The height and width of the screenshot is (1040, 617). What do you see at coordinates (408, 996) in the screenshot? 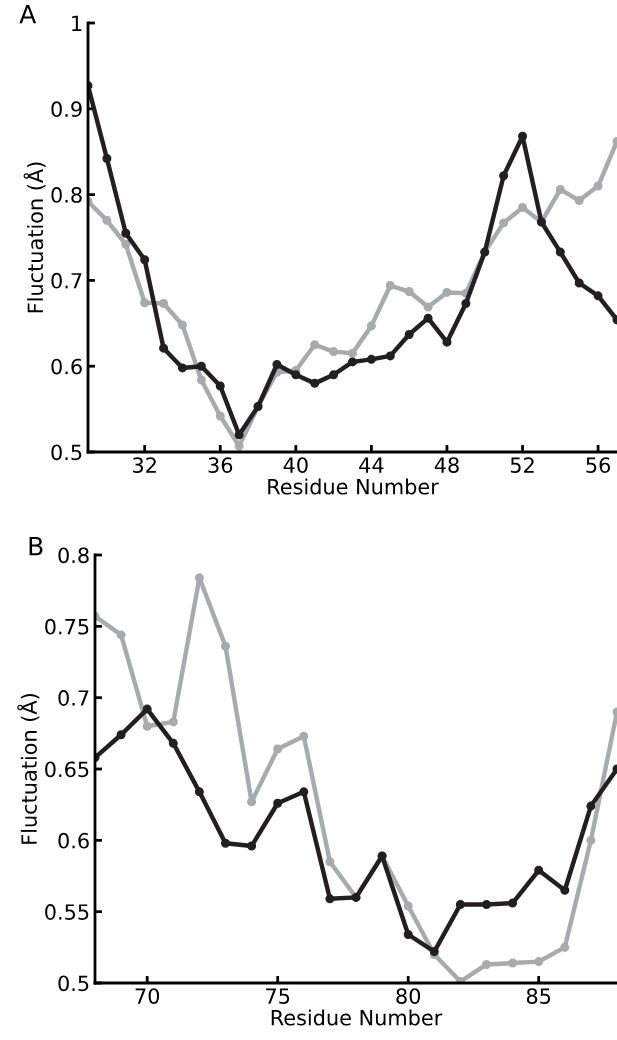
I see `x-tick-label: 80` at bounding box center [408, 996].